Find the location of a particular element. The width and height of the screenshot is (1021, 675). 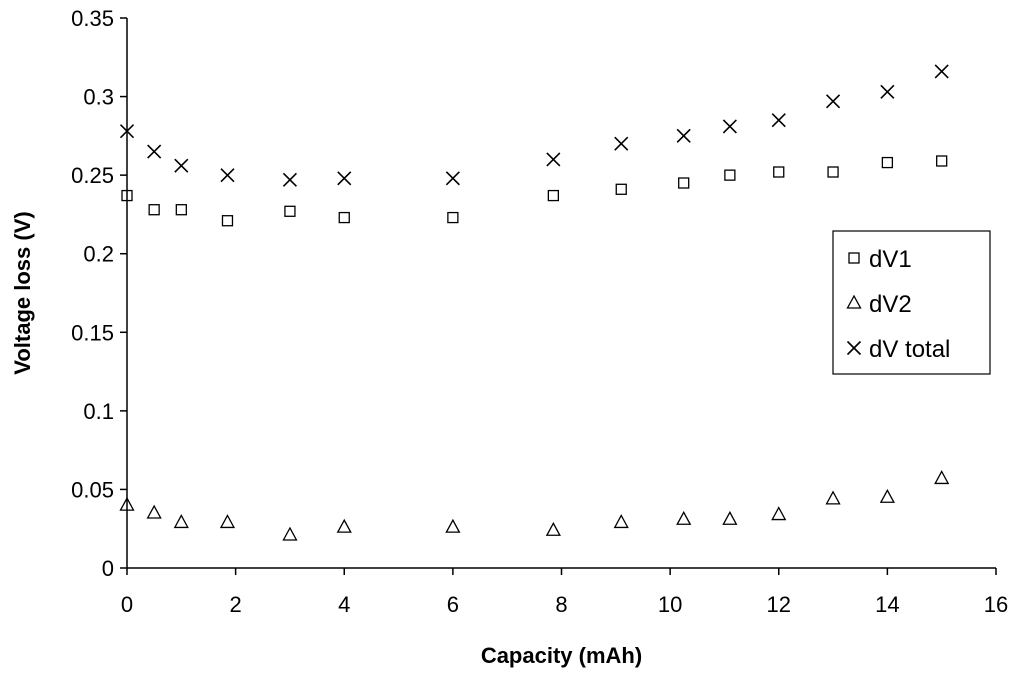

y-axis-ticks: 0 0.05 0.1 0.15 0.2 0.25 0.3 0.35 is located at coordinates (99, 293).